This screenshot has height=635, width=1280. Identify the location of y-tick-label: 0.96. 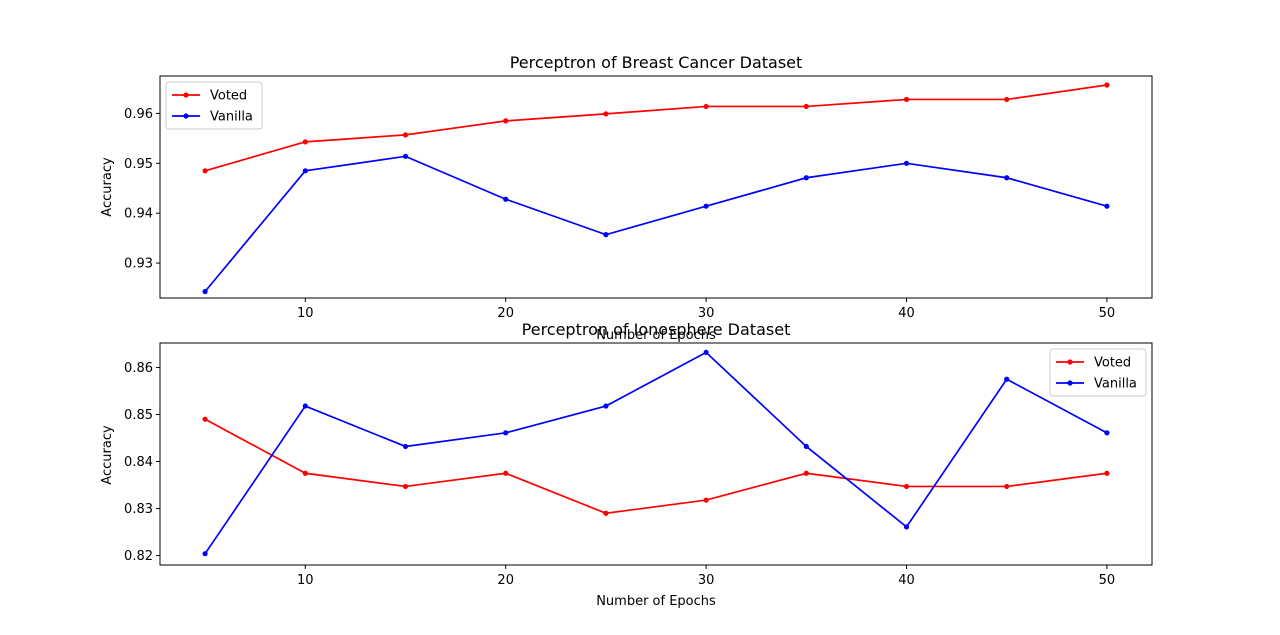
(138, 114).